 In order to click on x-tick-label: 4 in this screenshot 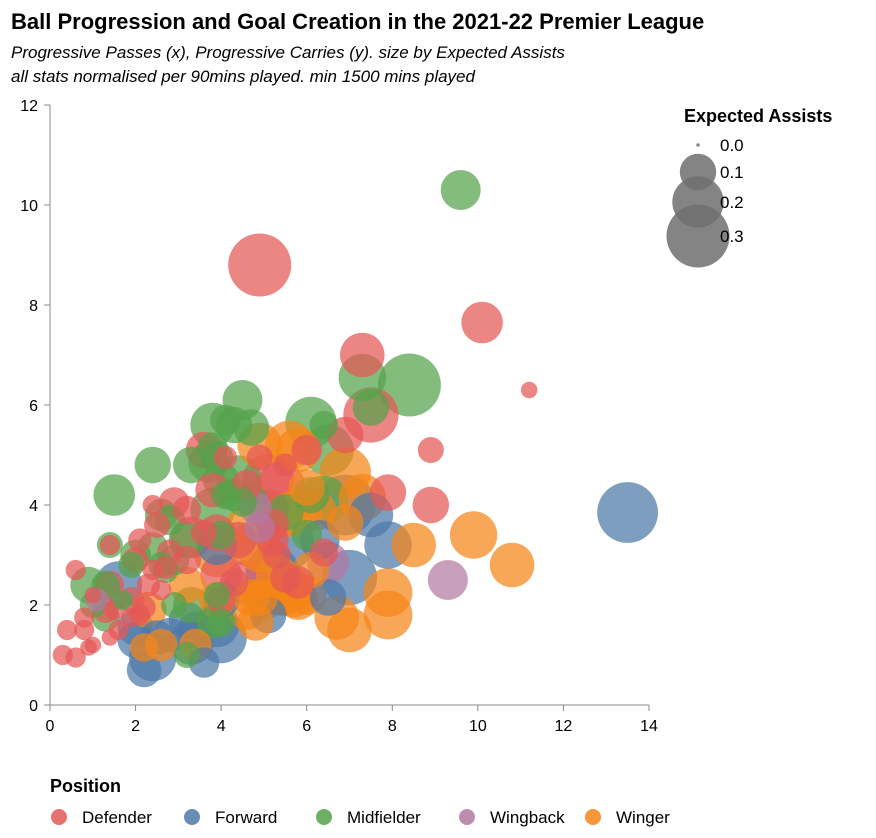, I will do `click(221, 726)`.